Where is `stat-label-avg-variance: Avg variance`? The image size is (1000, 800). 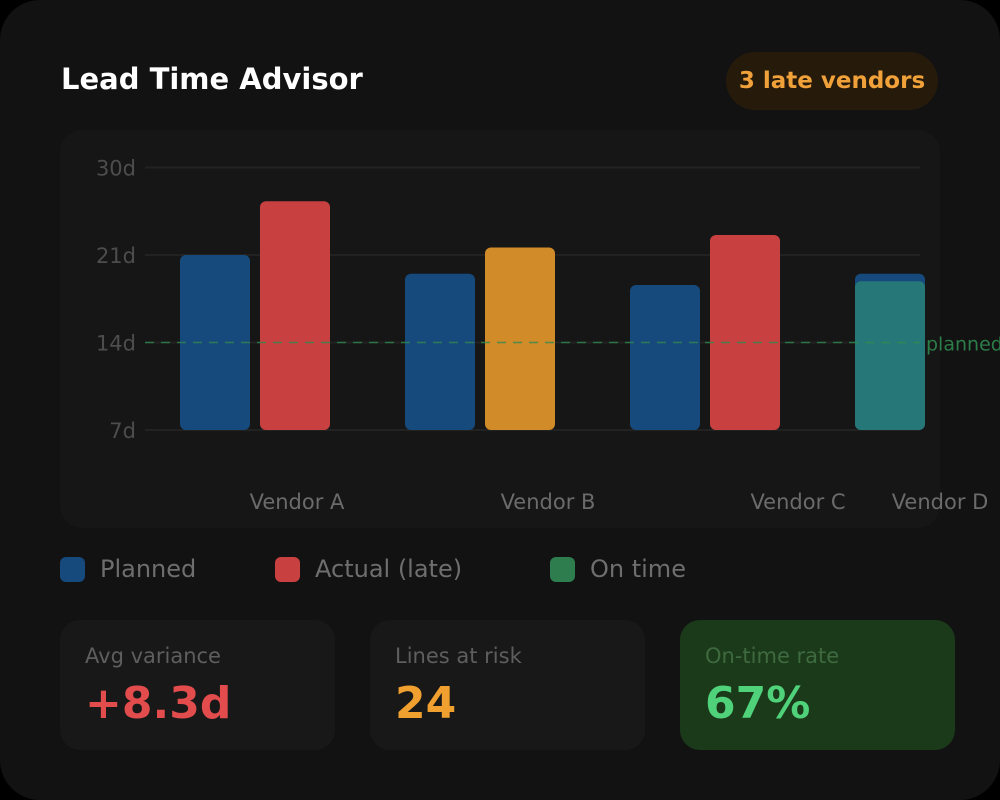 stat-label-avg-variance: Avg variance is located at coordinates (153, 656).